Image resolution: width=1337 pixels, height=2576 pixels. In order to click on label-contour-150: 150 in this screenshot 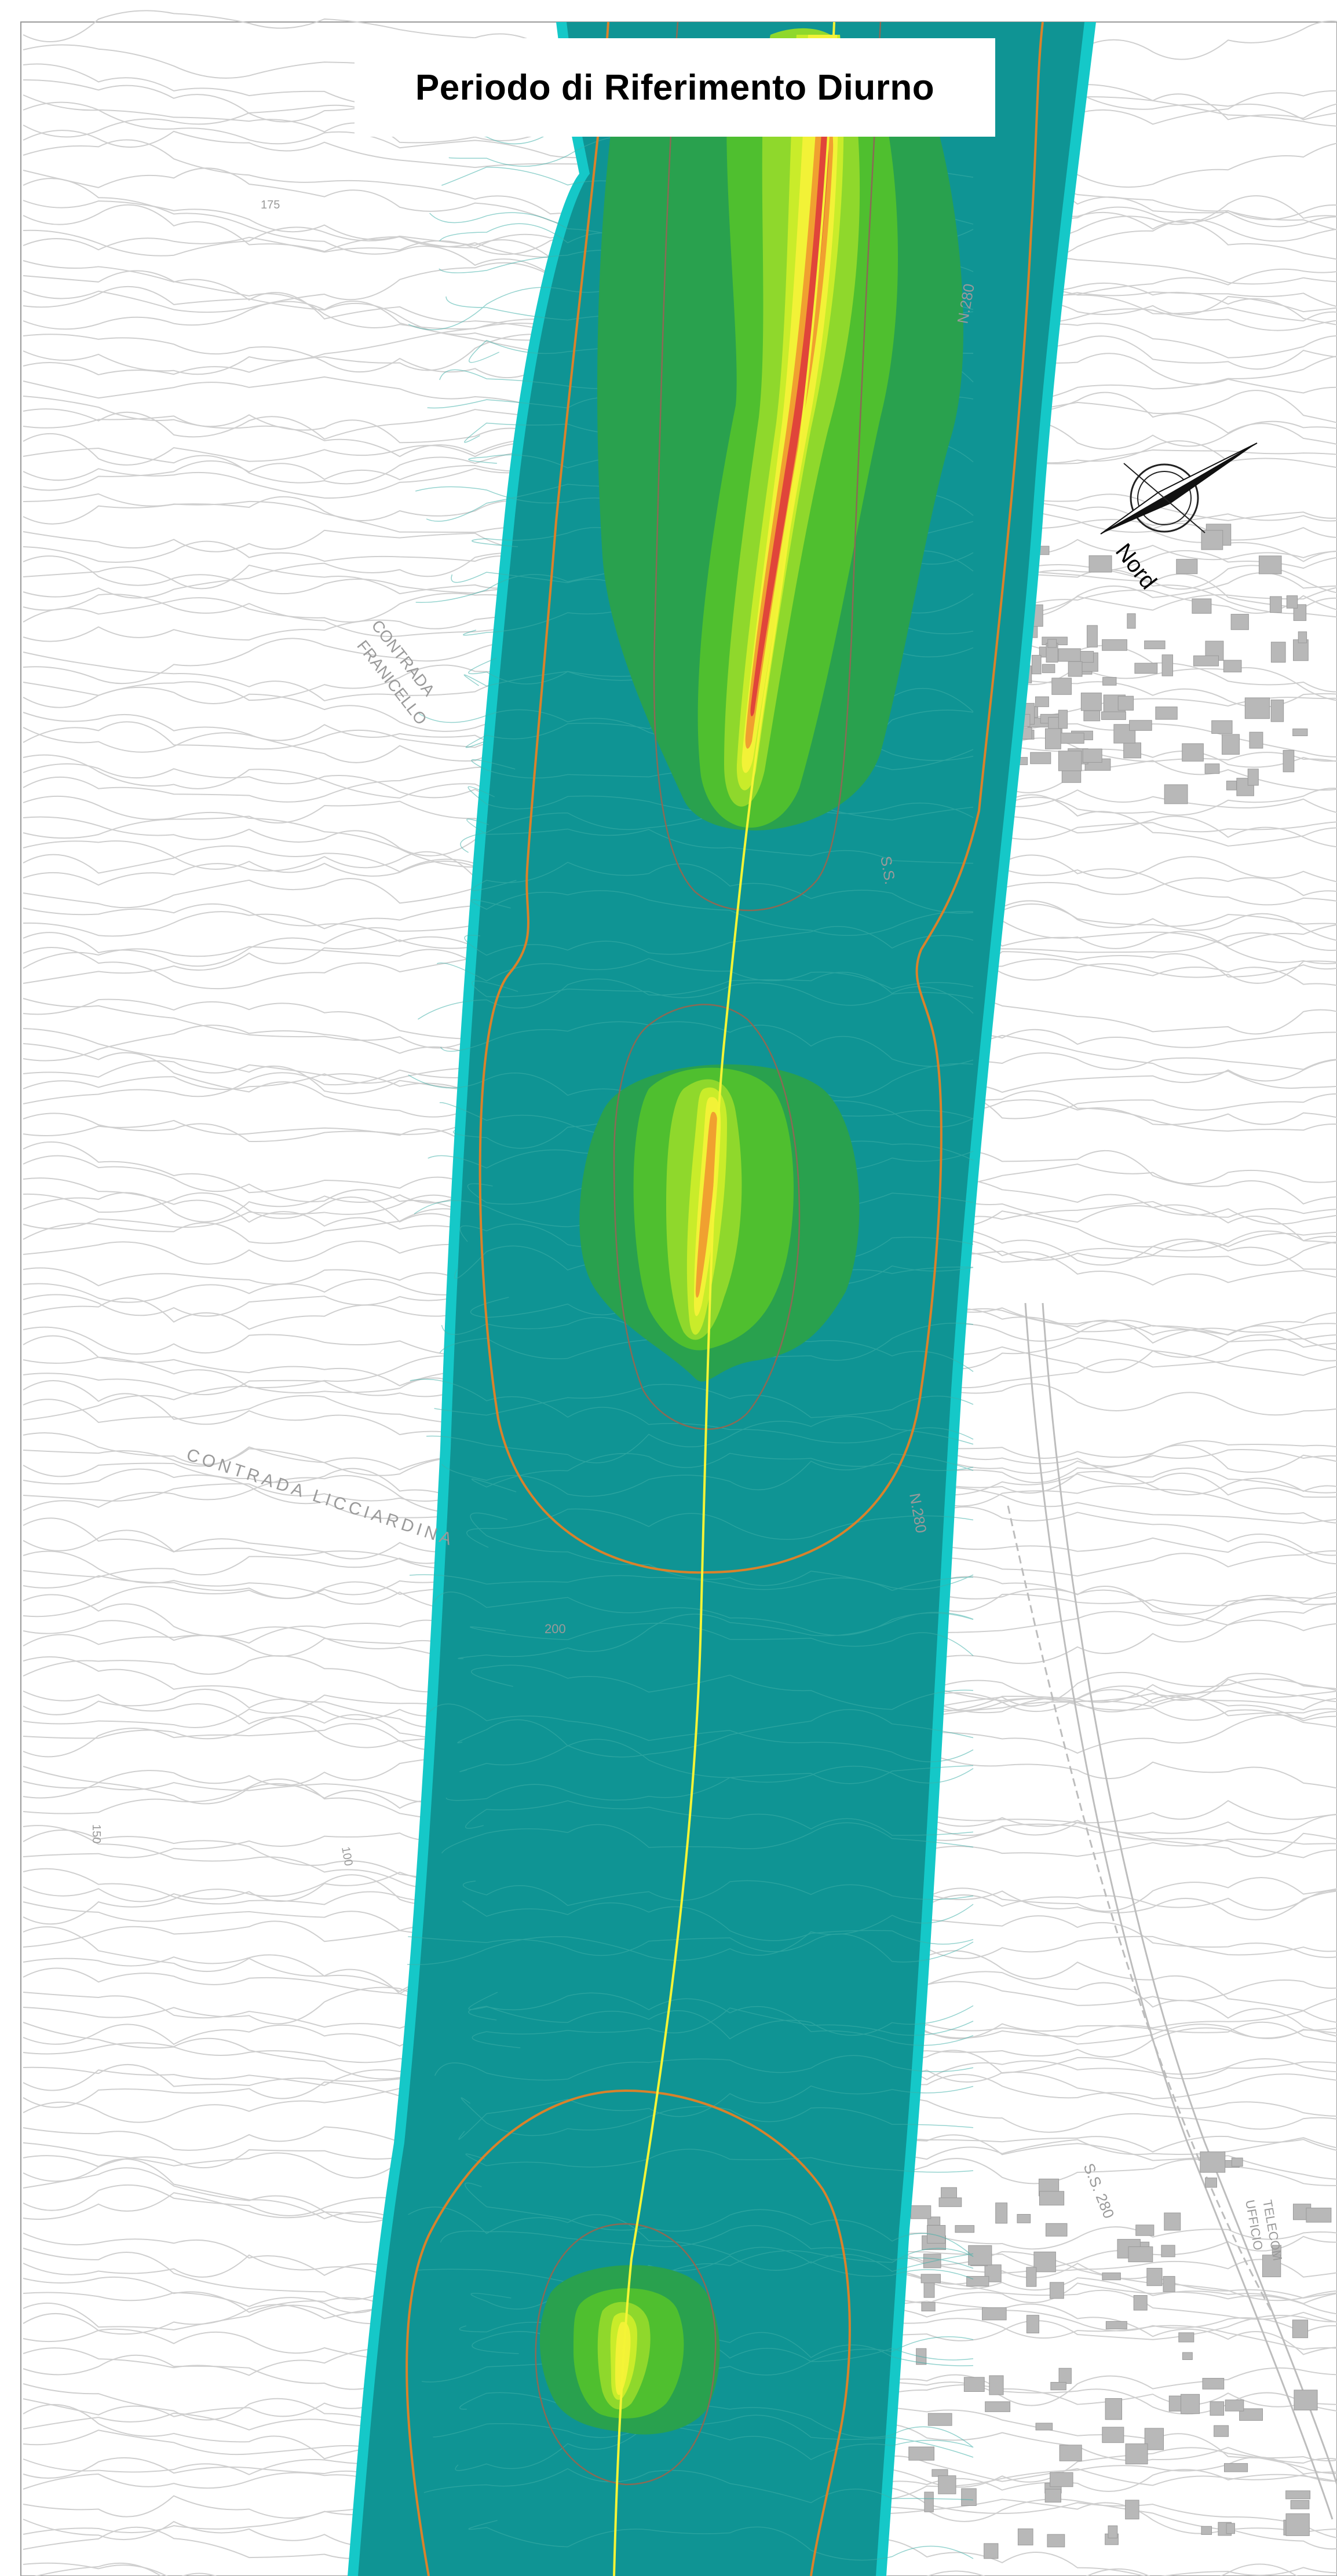, I will do `click(96, 1833)`.